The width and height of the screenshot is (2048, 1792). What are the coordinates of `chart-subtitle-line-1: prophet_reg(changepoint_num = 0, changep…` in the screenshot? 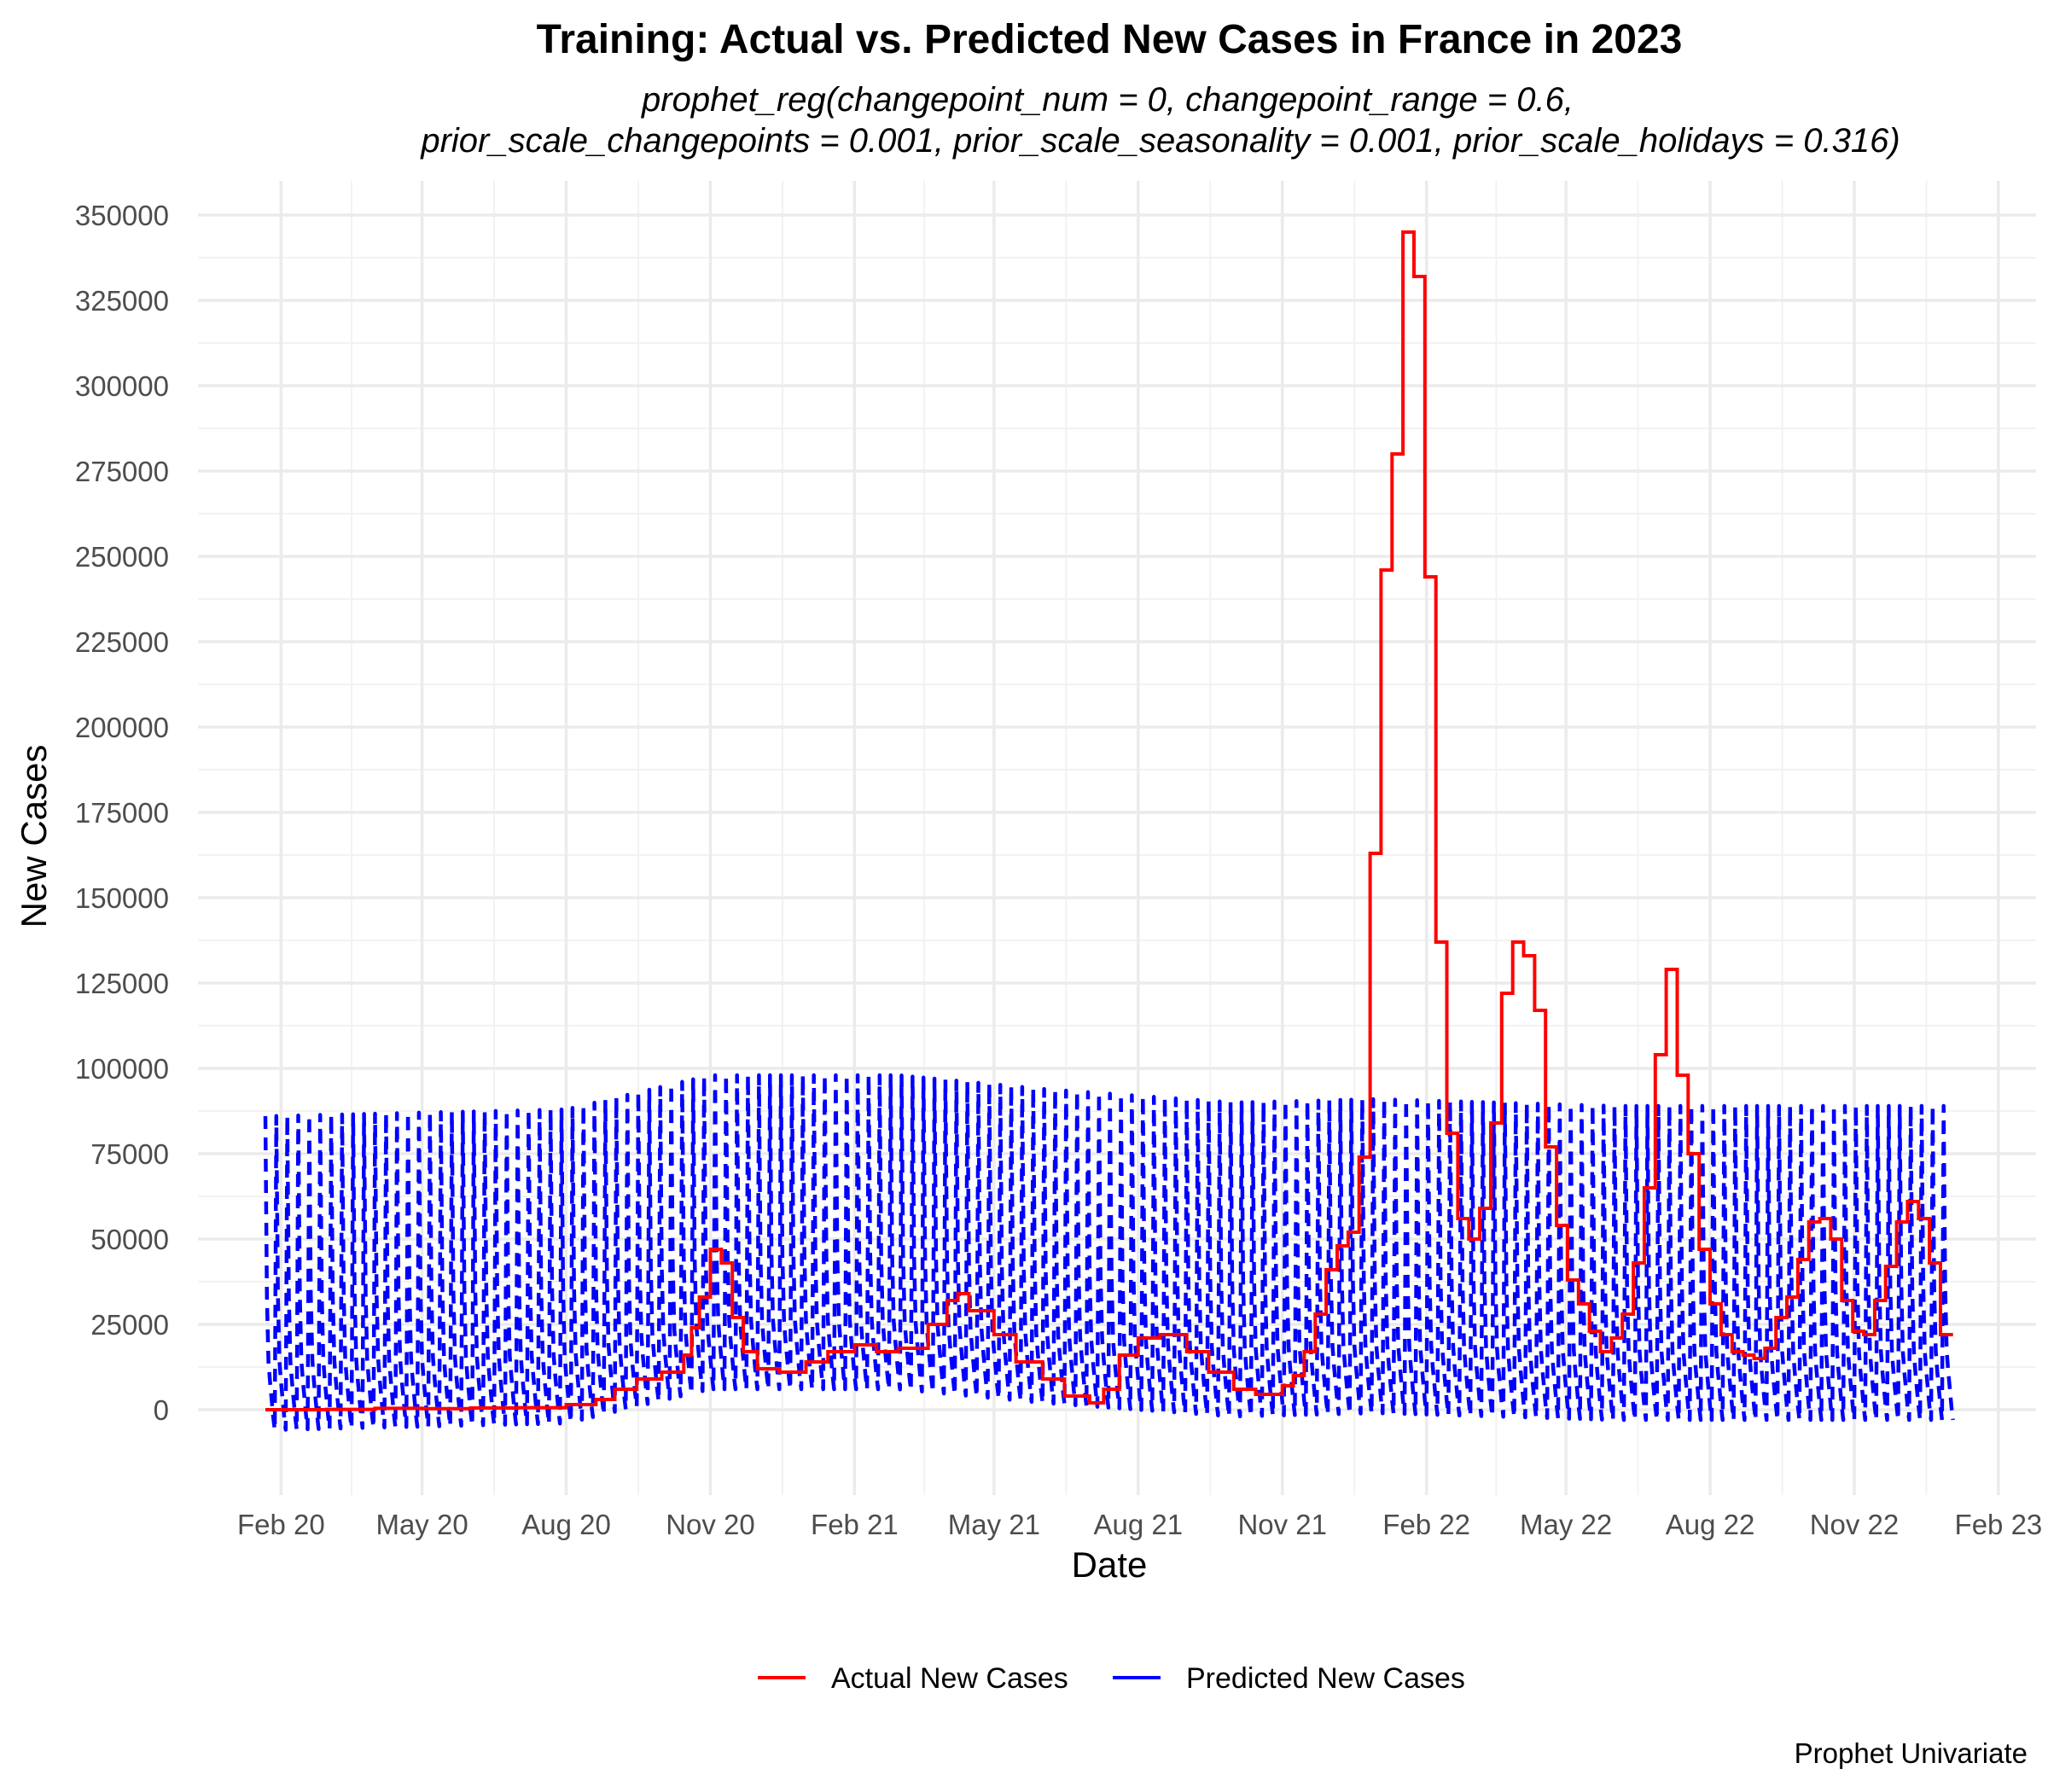 It's located at (1107, 100).